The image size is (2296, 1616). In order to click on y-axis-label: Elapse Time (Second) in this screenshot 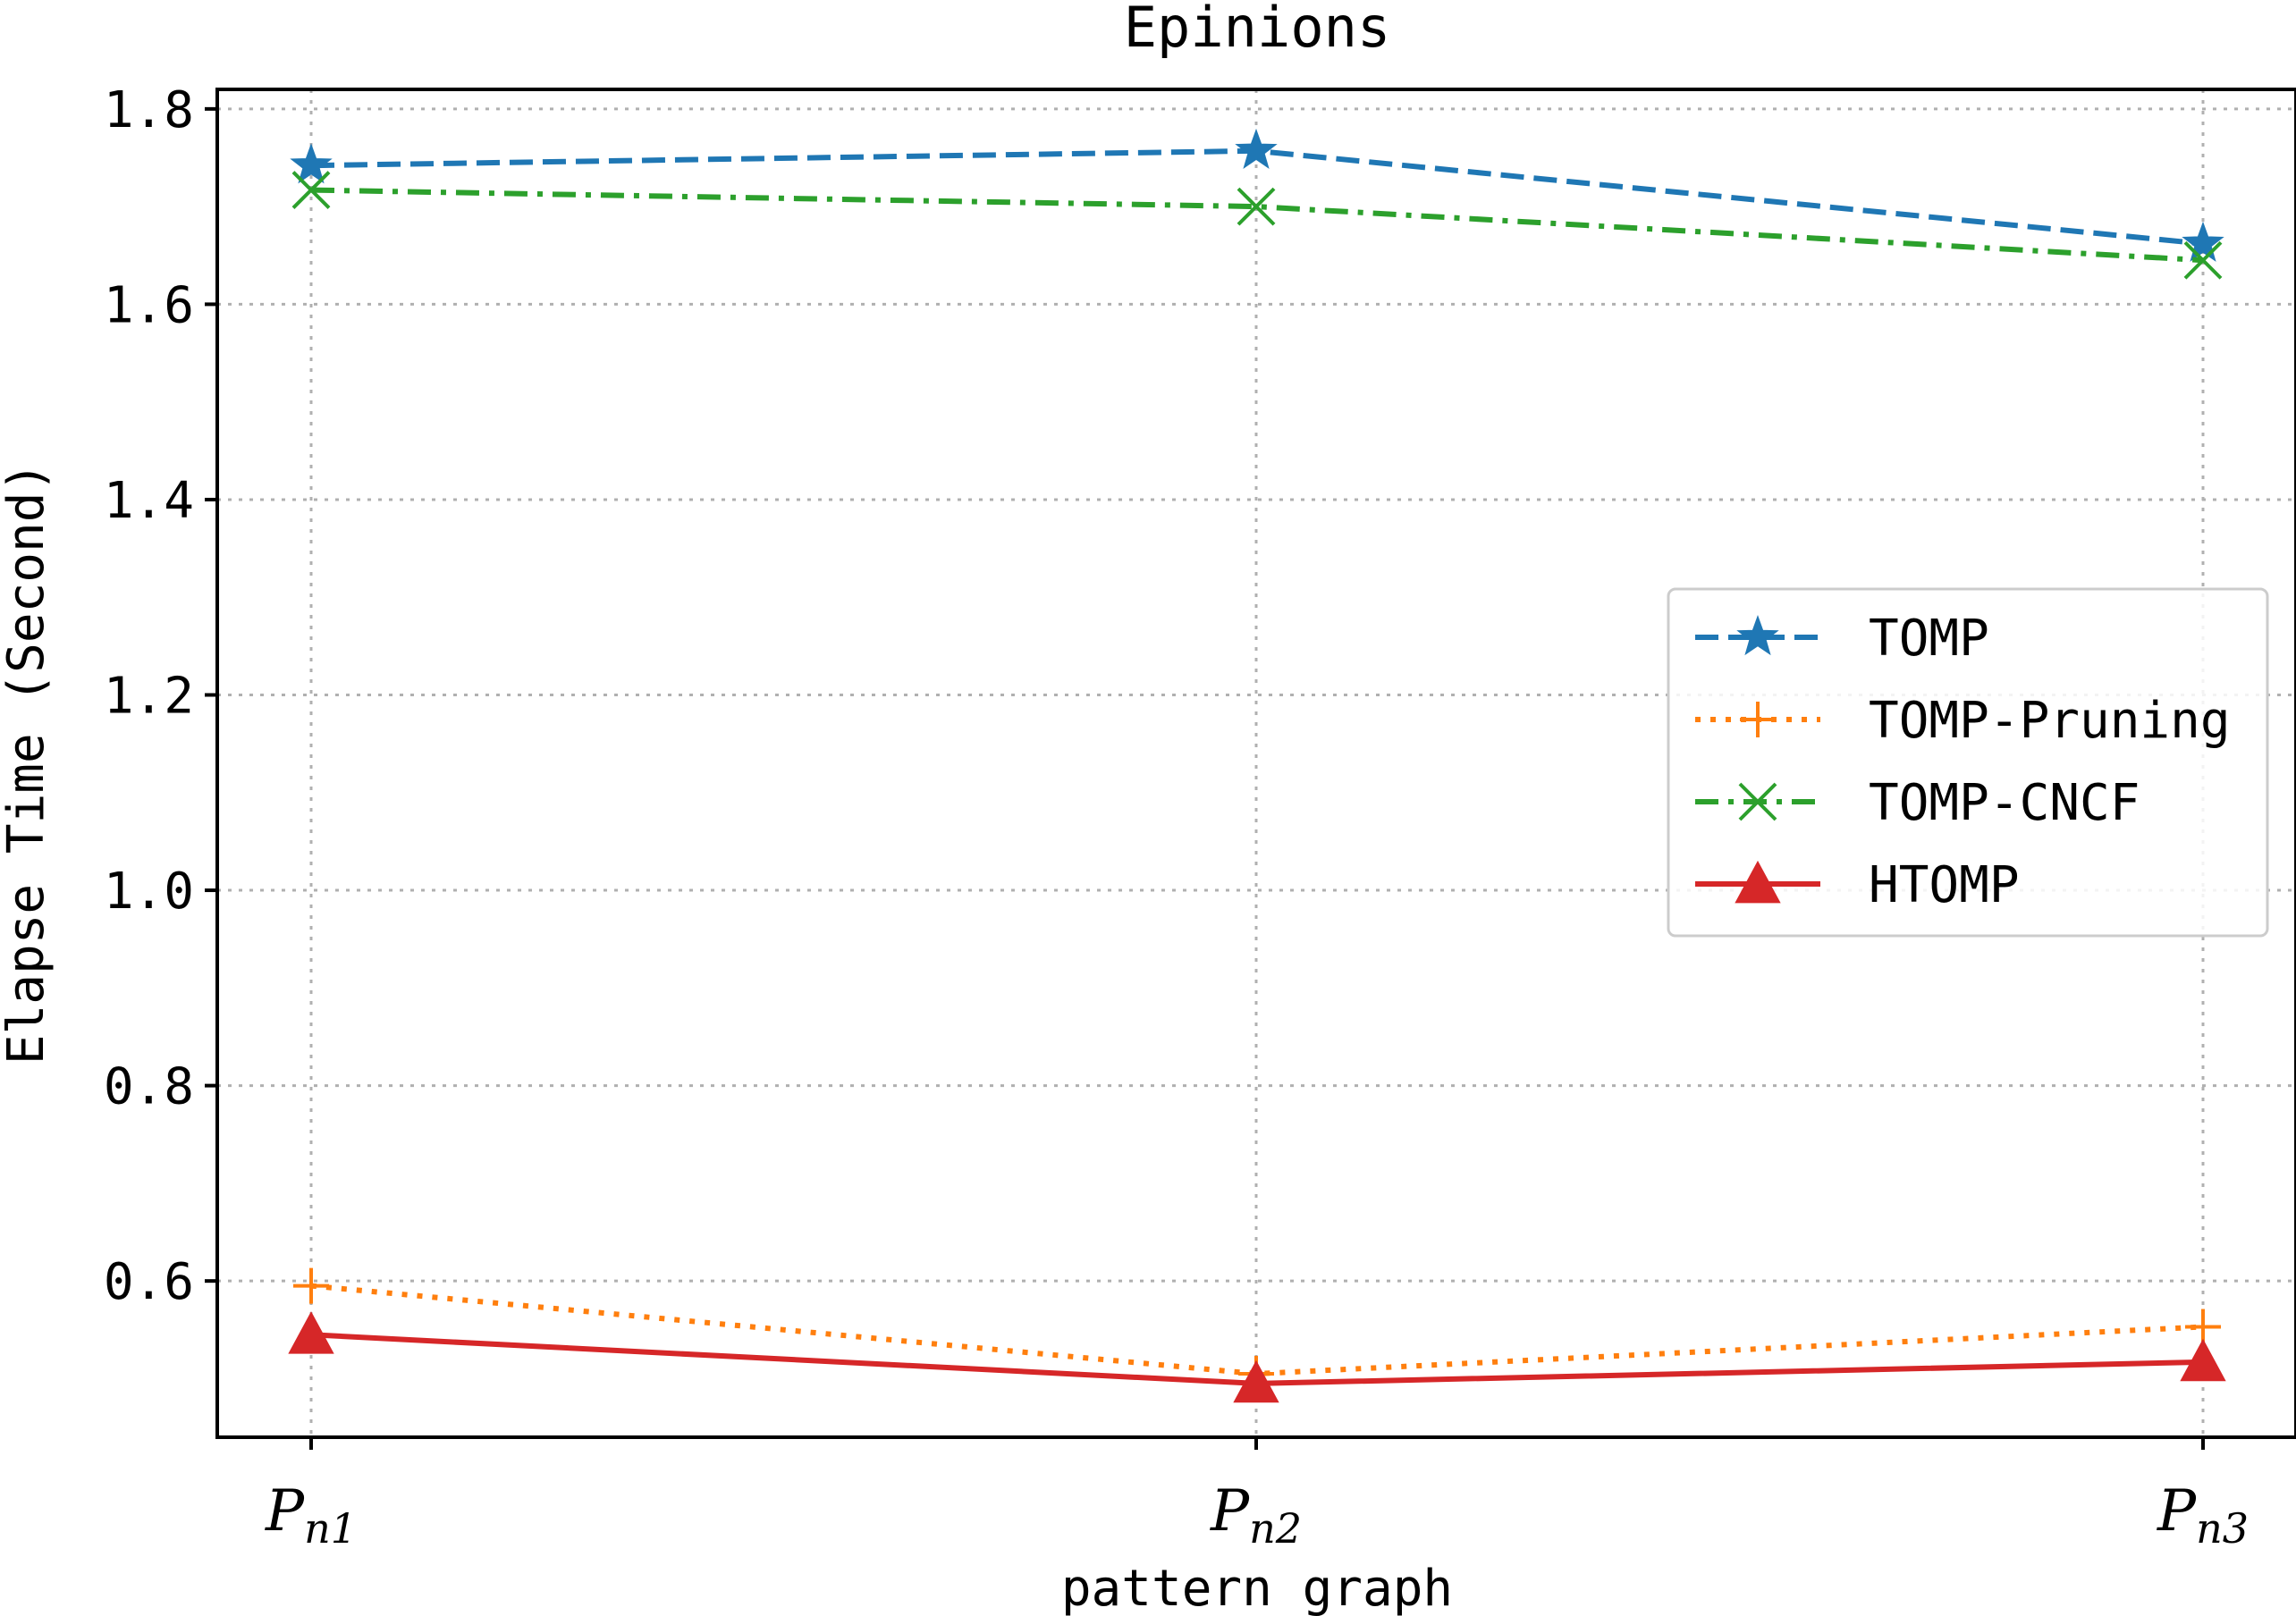, I will do `click(27, 763)`.